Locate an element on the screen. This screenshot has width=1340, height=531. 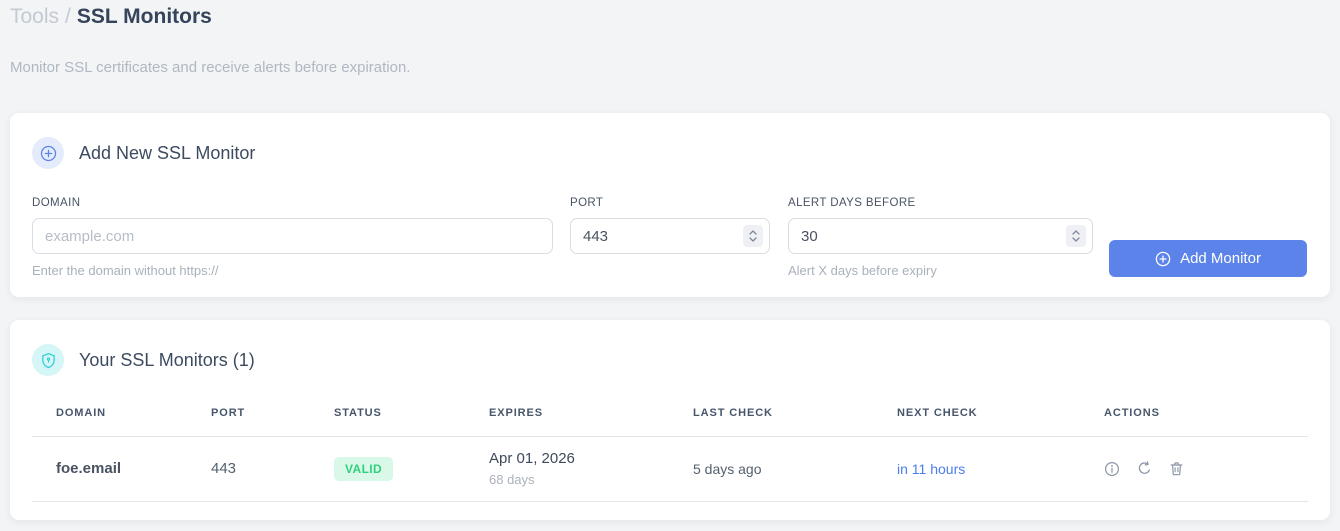
domain-input is located at coordinates (292, 236).